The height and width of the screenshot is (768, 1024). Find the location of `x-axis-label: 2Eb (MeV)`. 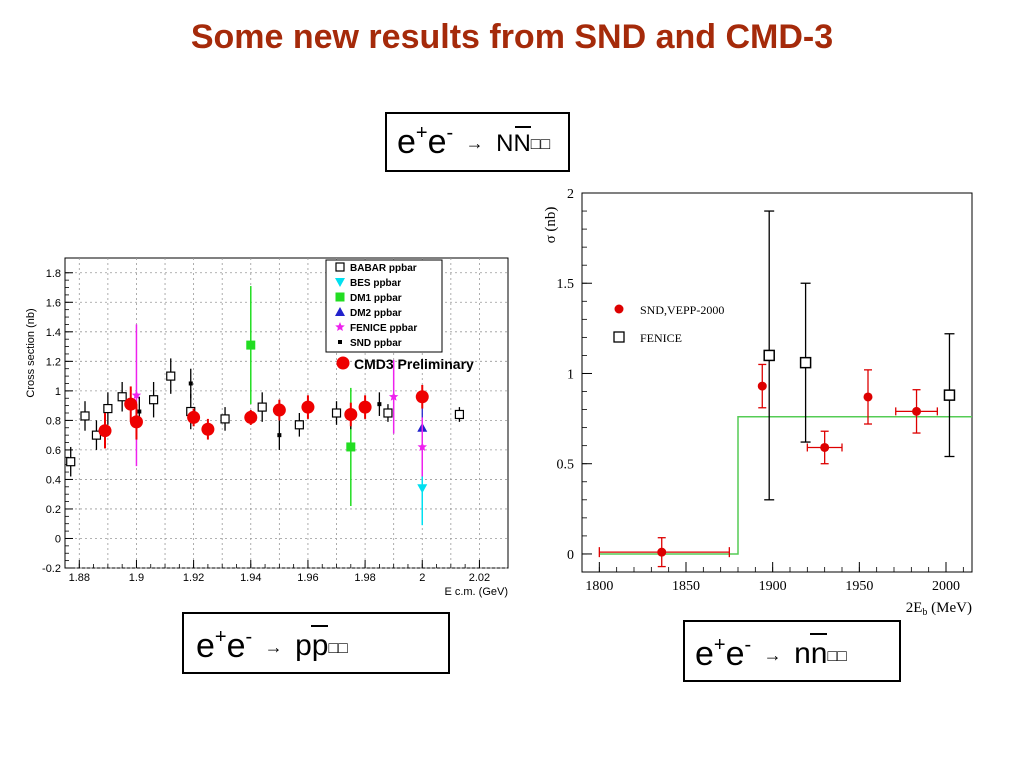

x-axis-label: 2Eb (MeV) is located at coordinates (939, 609).